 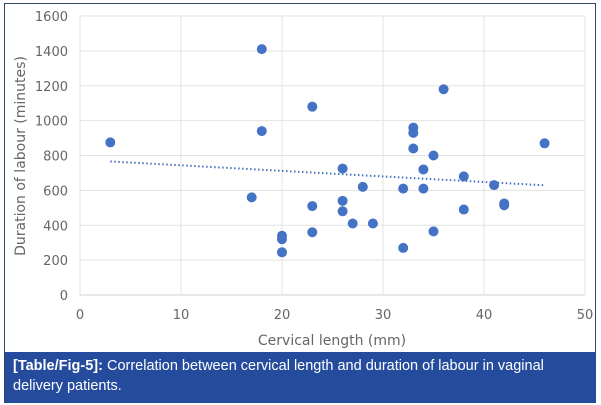 What do you see at coordinates (282, 315) in the screenshot?
I see `x-tick-label: 20` at bounding box center [282, 315].